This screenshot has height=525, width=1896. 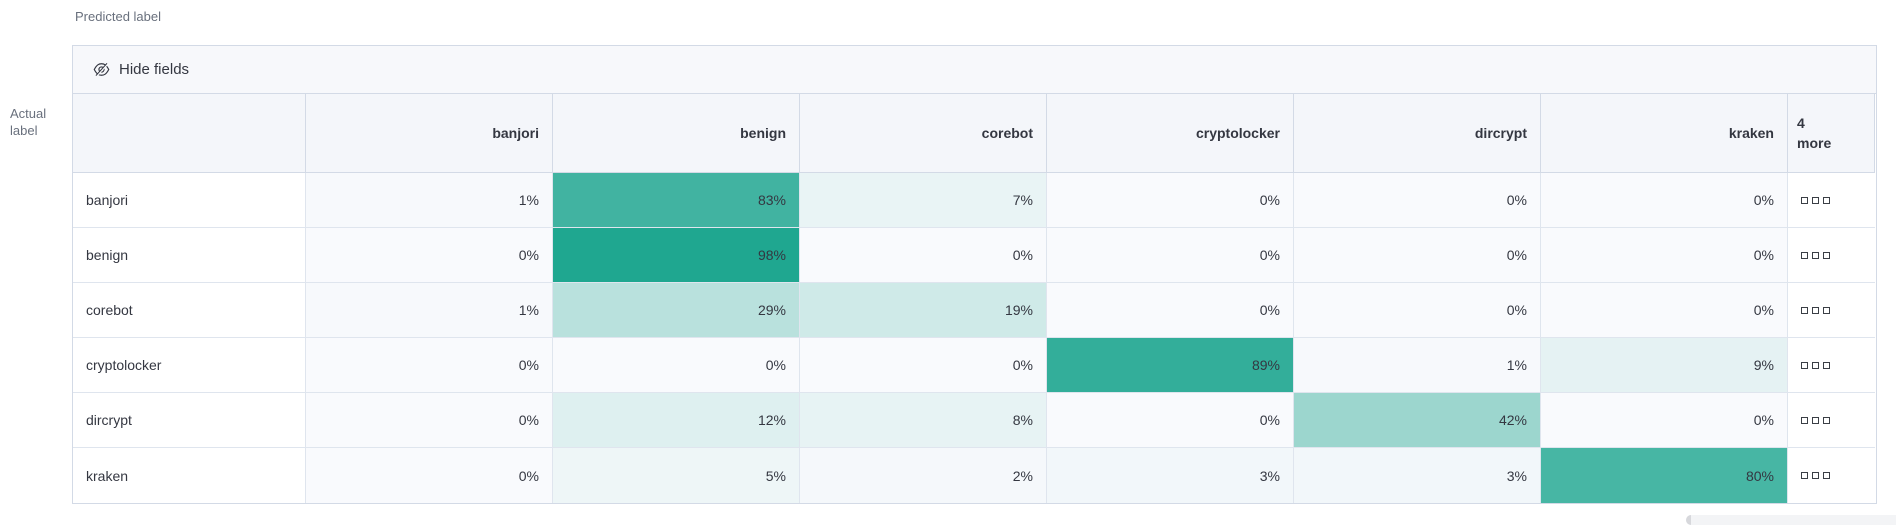 What do you see at coordinates (189, 365) in the screenshot?
I see `row-label-cryptolocker: cryptolocker` at bounding box center [189, 365].